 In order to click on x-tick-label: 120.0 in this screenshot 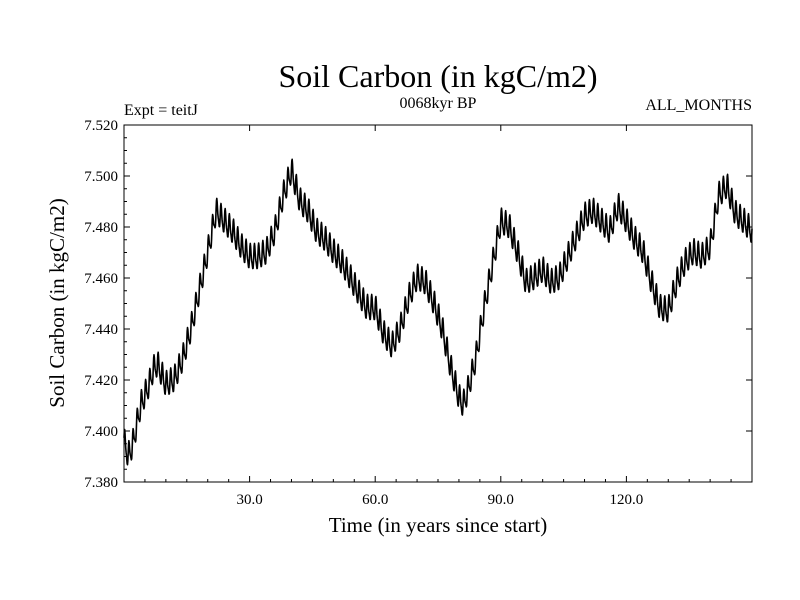, I will do `click(627, 500)`.